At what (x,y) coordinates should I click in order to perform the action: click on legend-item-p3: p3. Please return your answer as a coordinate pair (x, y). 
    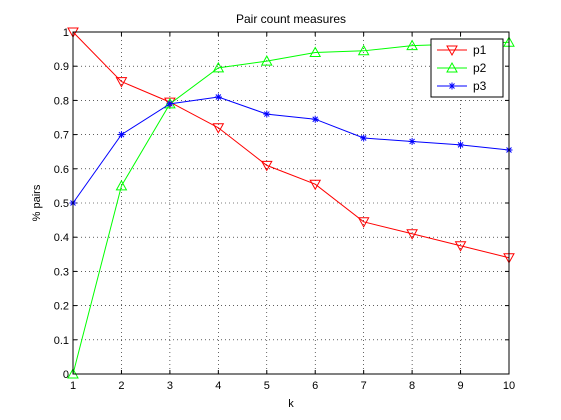
    Looking at the image, I should click on (462, 86).